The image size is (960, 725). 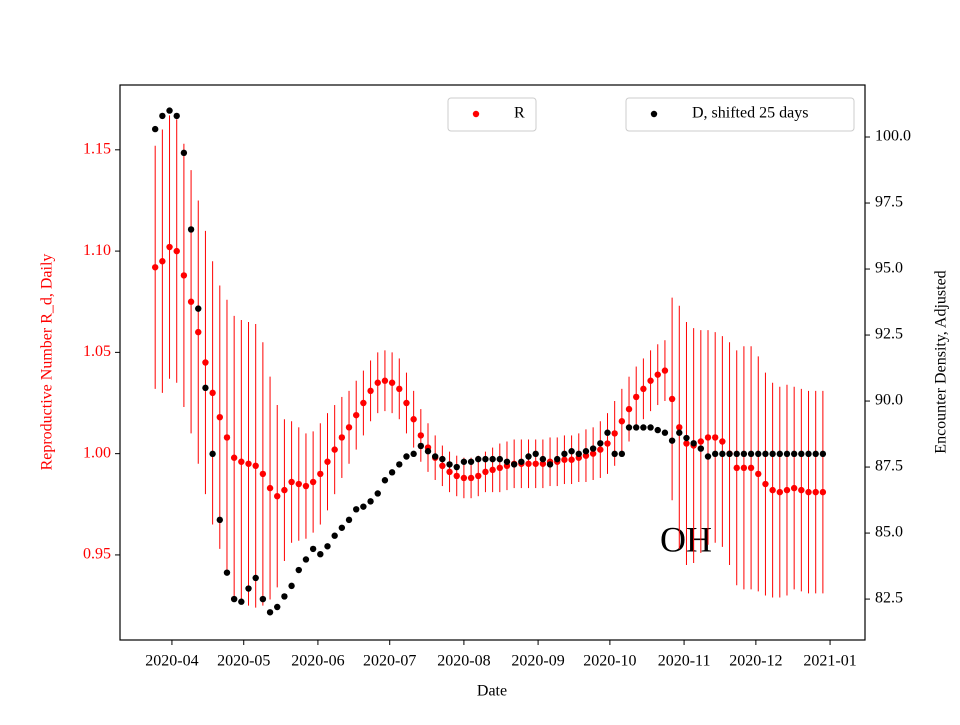 I want to click on y2-tick-label: 100.0, so click(x=893, y=136).